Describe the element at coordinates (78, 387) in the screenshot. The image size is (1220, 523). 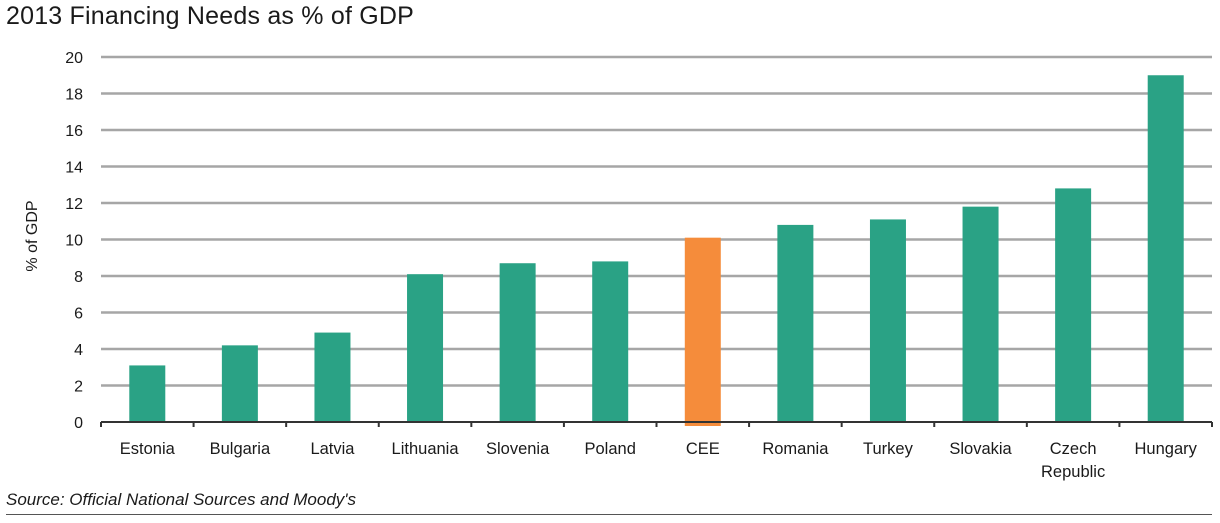
I see `y-tick-label-2: 2` at that location.